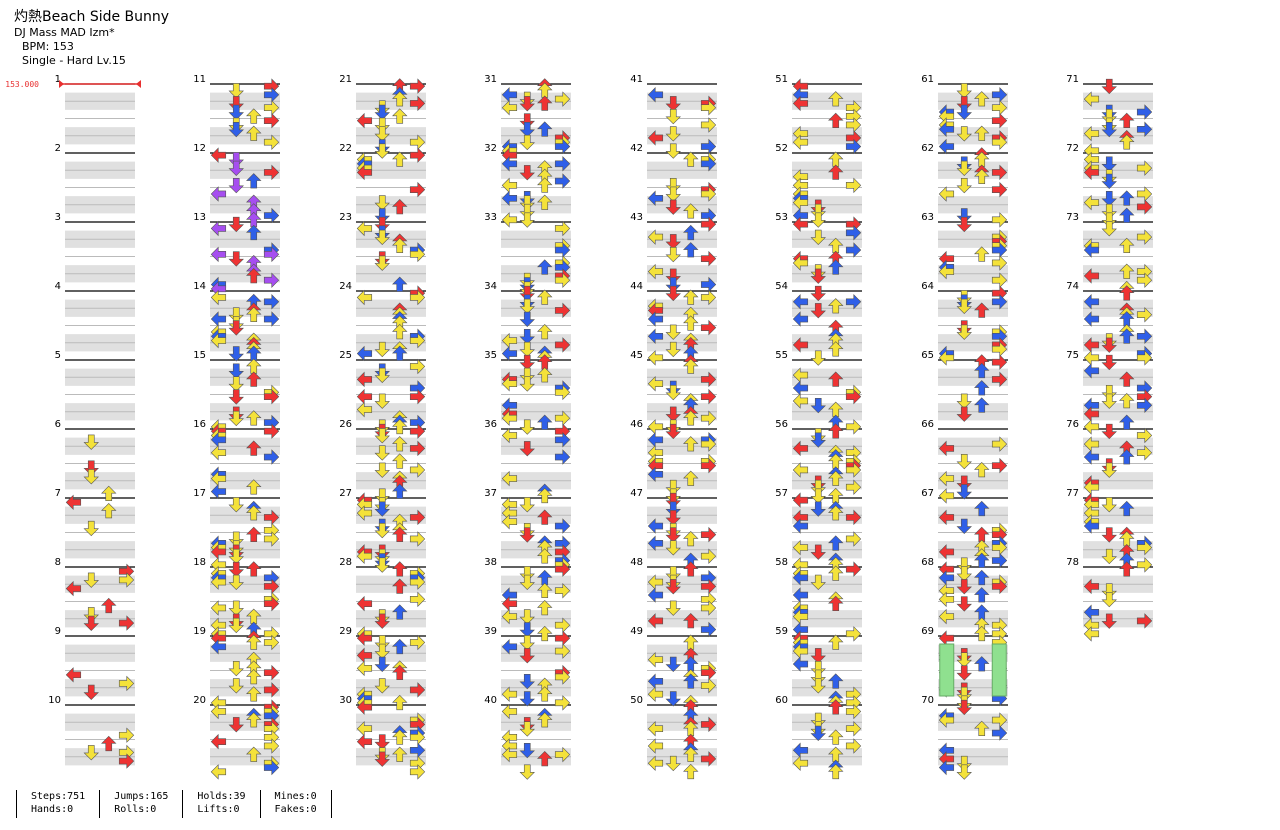  What do you see at coordinates (781, 700) in the screenshot?
I see `measure-number: 60` at bounding box center [781, 700].